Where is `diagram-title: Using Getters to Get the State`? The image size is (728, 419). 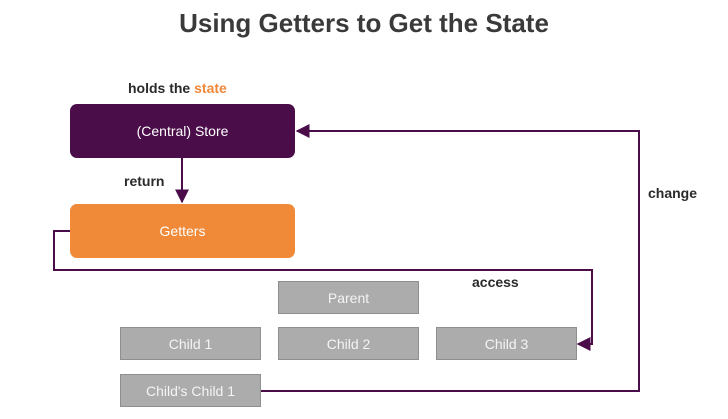 diagram-title: Using Getters to Get the State is located at coordinates (364, 23).